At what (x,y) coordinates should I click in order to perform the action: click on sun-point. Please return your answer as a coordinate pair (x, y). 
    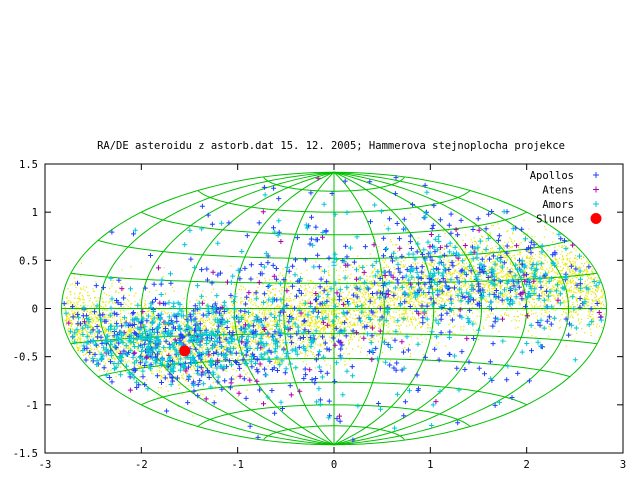
    Looking at the image, I should click on (185, 351).